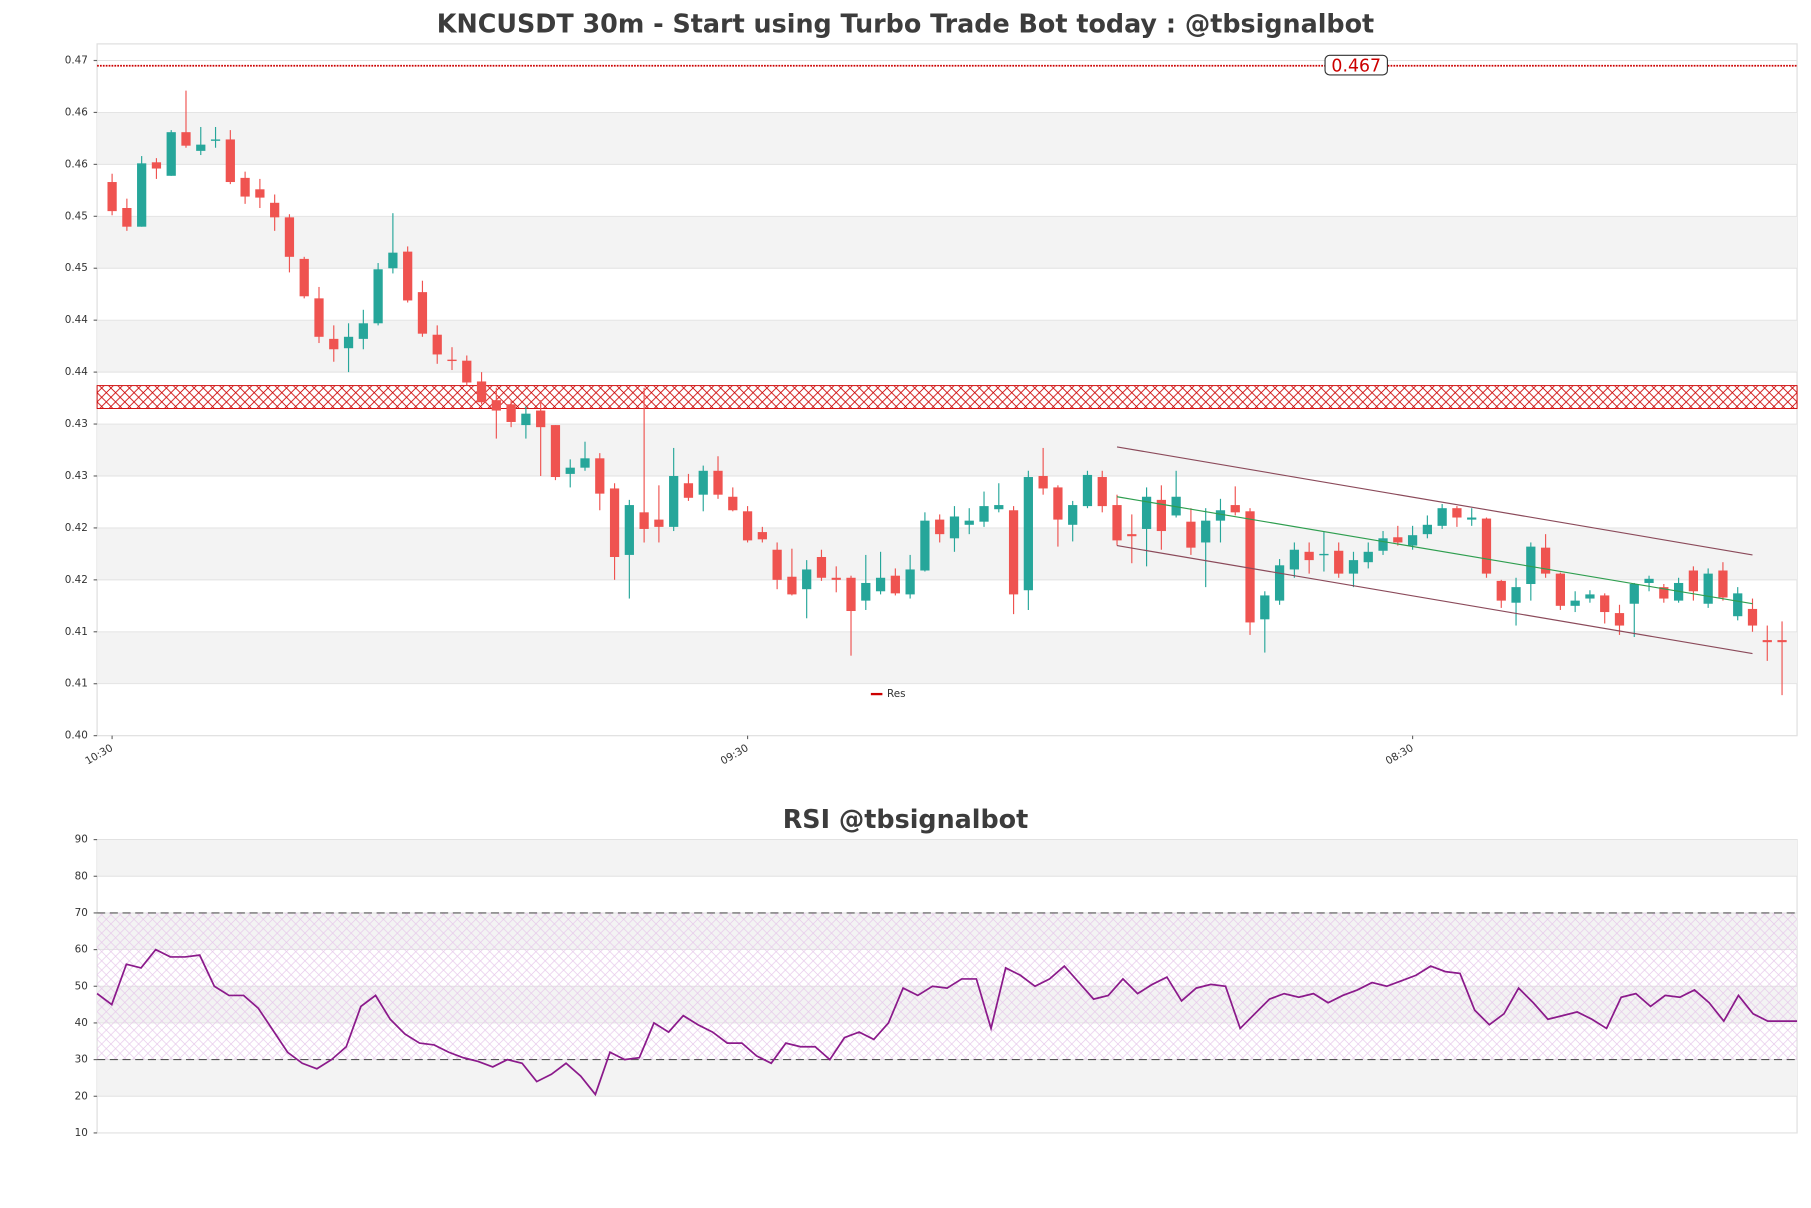 The width and height of the screenshot is (1811, 1208). I want to click on y-tick-label: 50, so click(81, 986).